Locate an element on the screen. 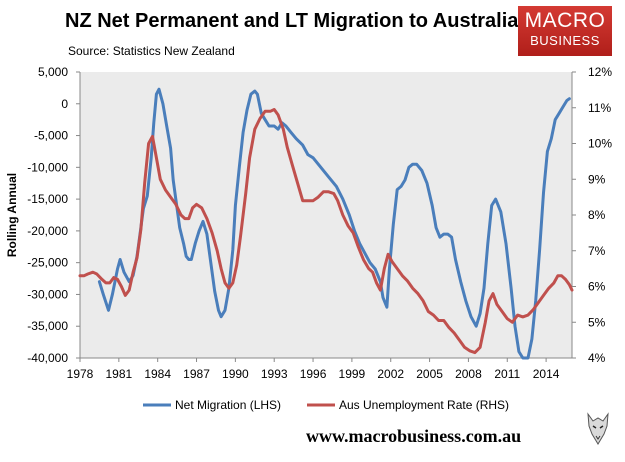  macrobusiness-logo: MACRO BUSINESS is located at coordinates (565, 31).